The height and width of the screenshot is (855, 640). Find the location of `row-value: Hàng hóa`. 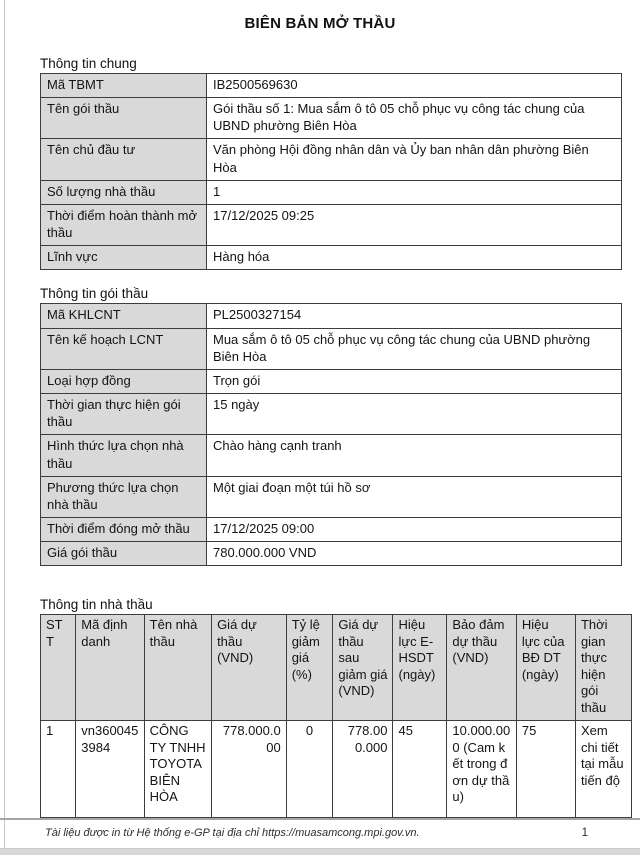

row-value: Hàng hóa is located at coordinates (414, 258).